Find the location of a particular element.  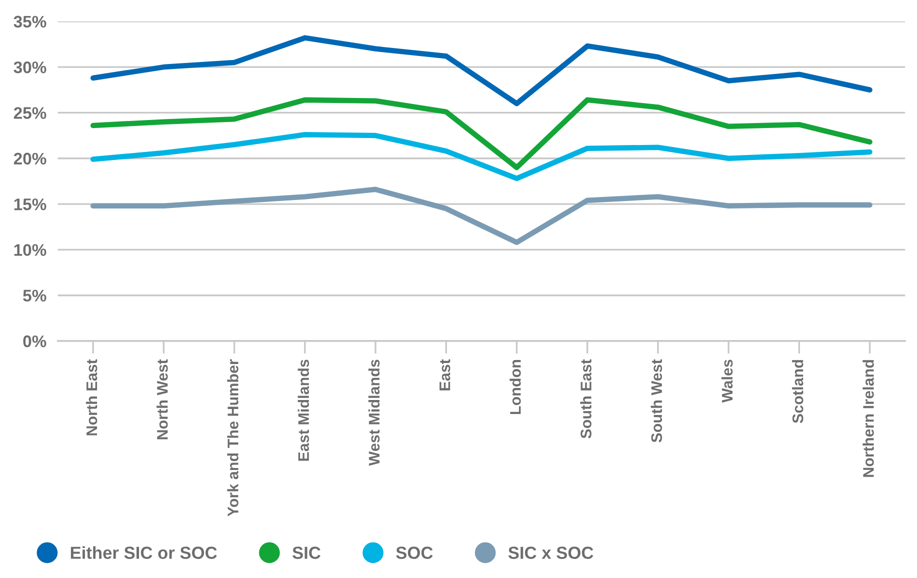

y-tick-label: 35% is located at coordinates (30, 22).